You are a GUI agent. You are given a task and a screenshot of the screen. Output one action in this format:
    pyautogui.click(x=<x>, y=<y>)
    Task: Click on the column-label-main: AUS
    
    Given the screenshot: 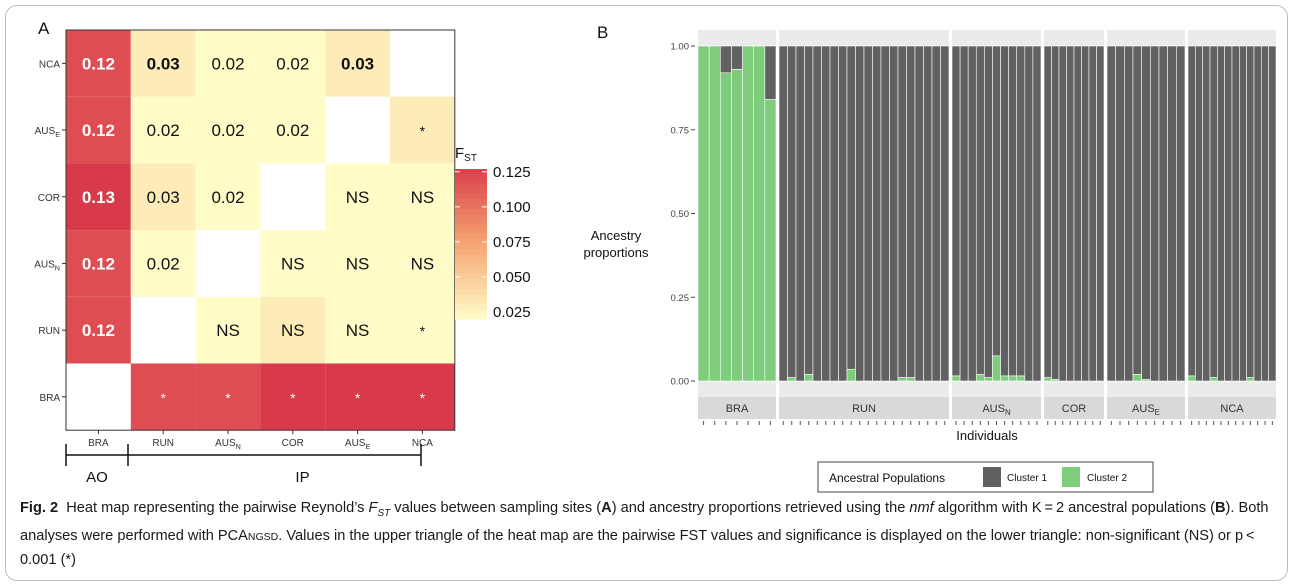 What is the action you would take?
    pyautogui.click(x=355, y=443)
    